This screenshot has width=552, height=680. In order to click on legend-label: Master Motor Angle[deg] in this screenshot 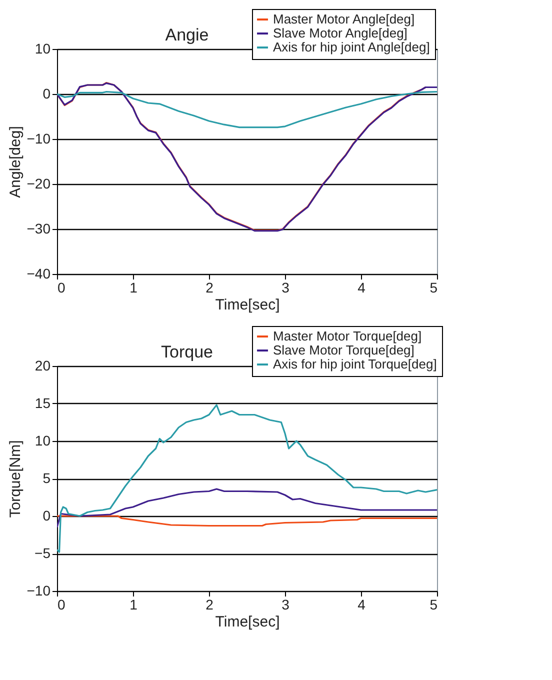, I will do `click(344, 19)`.